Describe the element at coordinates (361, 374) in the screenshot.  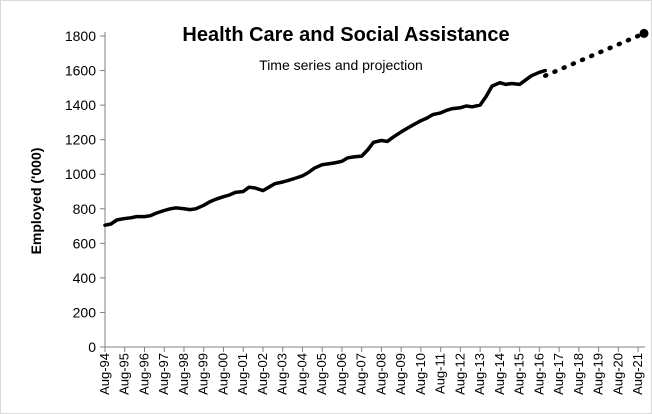
I see `x-tick-label: Aug-07` at that location.